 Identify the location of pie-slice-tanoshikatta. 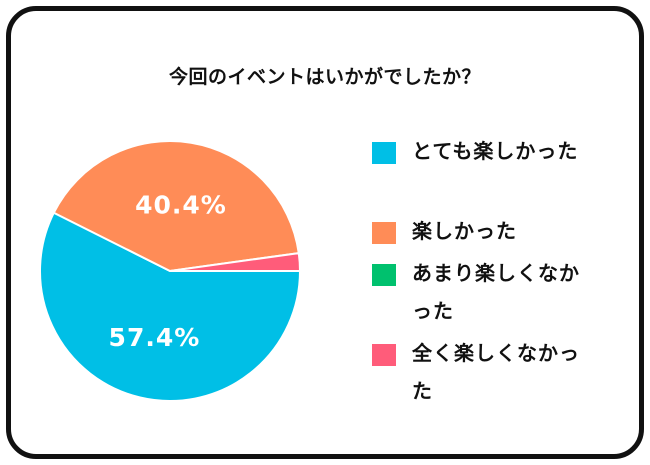
(176, 206).